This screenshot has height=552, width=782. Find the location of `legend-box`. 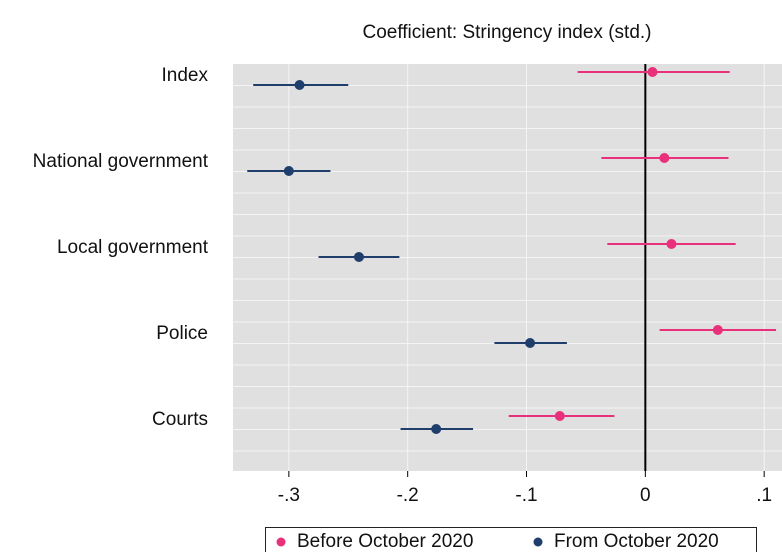

legend-box is located at coordinates (511, 539).